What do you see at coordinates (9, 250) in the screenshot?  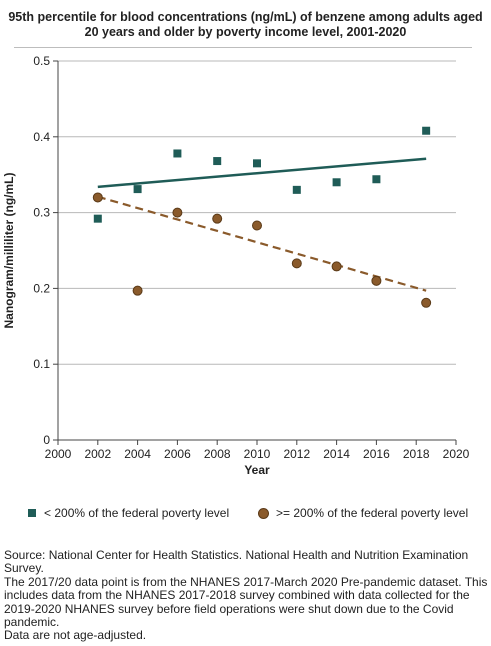 I see `y-axis-label: Nanogram/milliliter (ng/mL)` at bounding box center [9, 250].